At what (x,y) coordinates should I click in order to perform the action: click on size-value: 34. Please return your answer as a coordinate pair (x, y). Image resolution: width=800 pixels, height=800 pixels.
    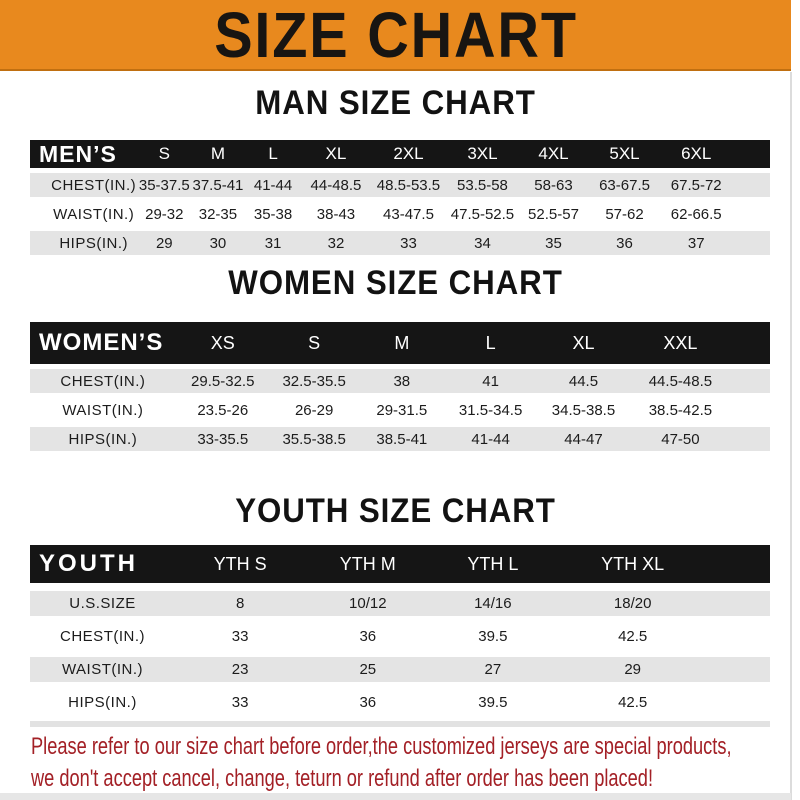
    Looking at the image, I should click on (482, 243).